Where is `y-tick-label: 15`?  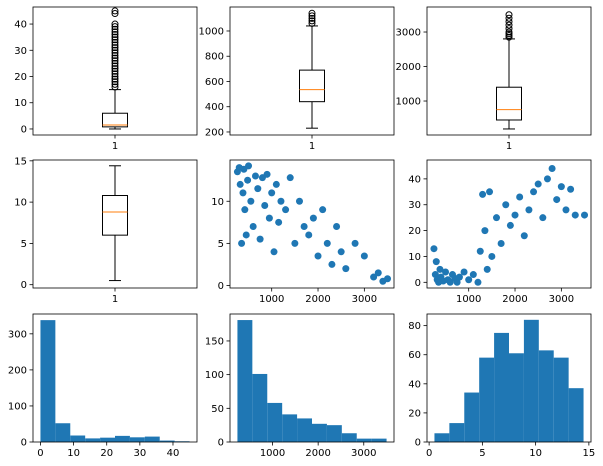
y-tick-label: 15 is located at coordinates (20, 161).